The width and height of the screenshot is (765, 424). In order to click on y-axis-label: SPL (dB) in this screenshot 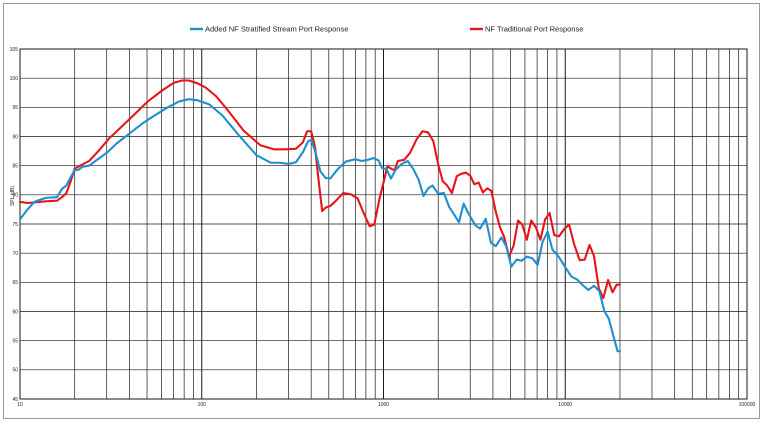, I will do `click(13, 196)`.